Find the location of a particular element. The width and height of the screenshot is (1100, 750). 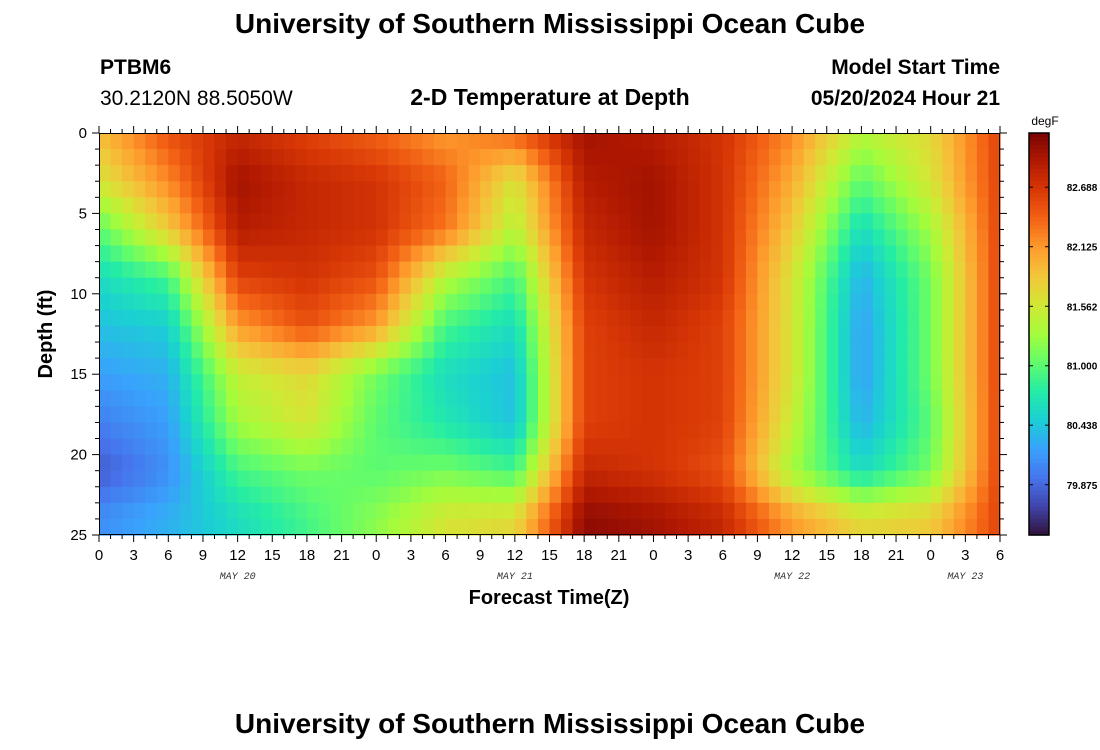

station-id: PTBM6 is located at coordinates (136, 67).